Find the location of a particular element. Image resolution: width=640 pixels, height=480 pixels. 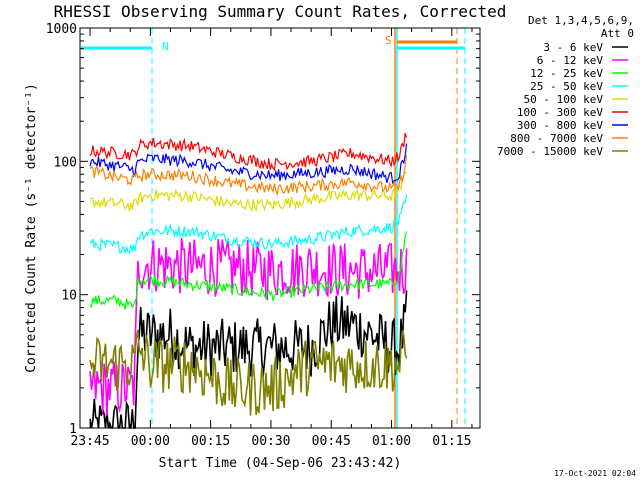

x-tick-label-4: 00:45 is located at coordinates (331, 441).